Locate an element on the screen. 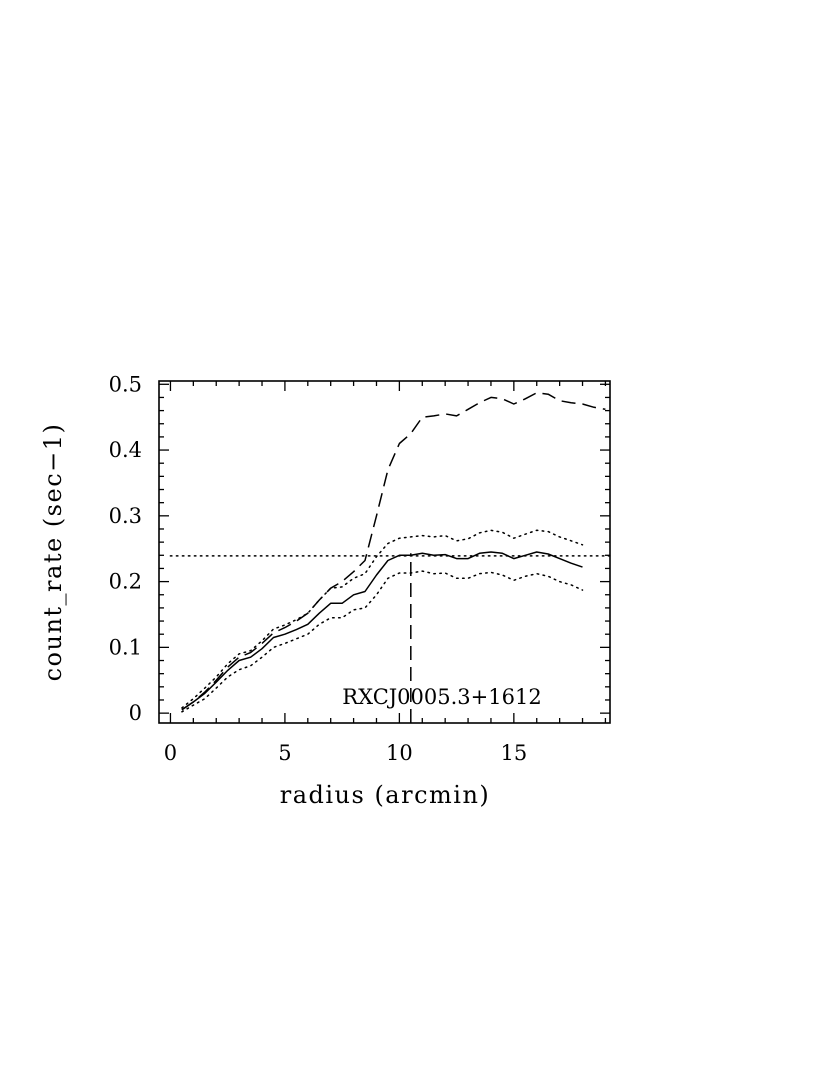 The image size is (830, 1075). y-tick-label: 0.5 is located at coordinates (125, 384).